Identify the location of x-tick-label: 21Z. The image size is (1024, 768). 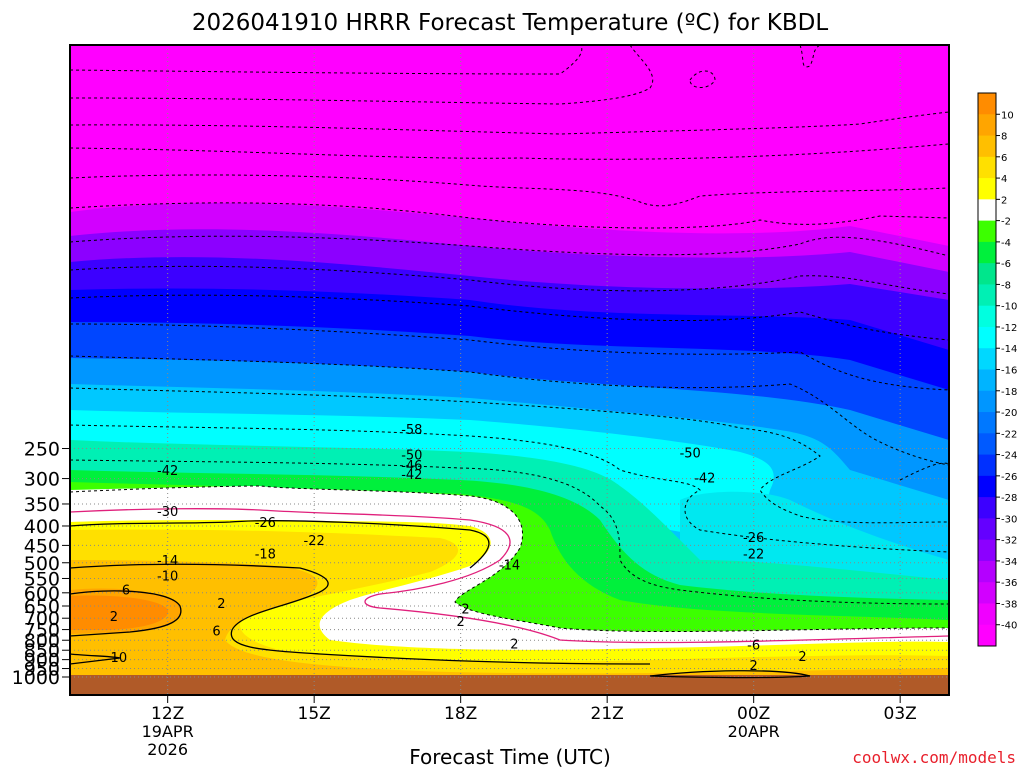
(607, 714).